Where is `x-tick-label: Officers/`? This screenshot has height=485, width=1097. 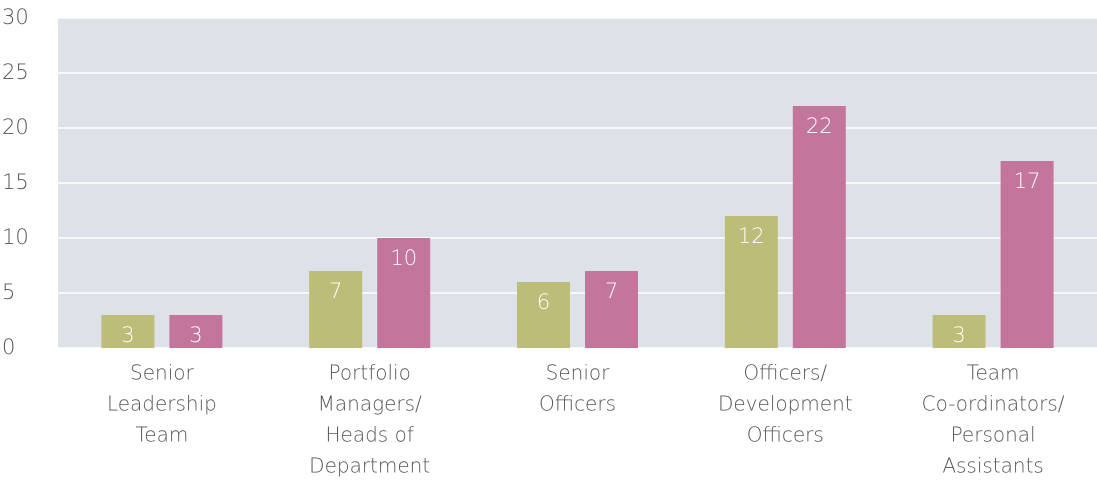
x-tick-label: Officers/ is located at coordinates (785, 373).